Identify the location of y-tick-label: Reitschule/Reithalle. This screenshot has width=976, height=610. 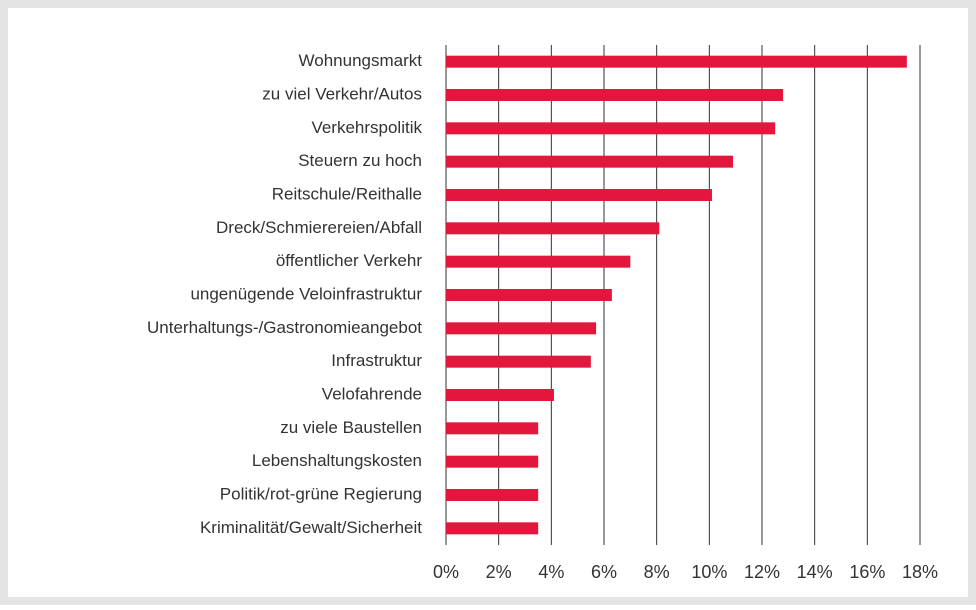
(347, 193).